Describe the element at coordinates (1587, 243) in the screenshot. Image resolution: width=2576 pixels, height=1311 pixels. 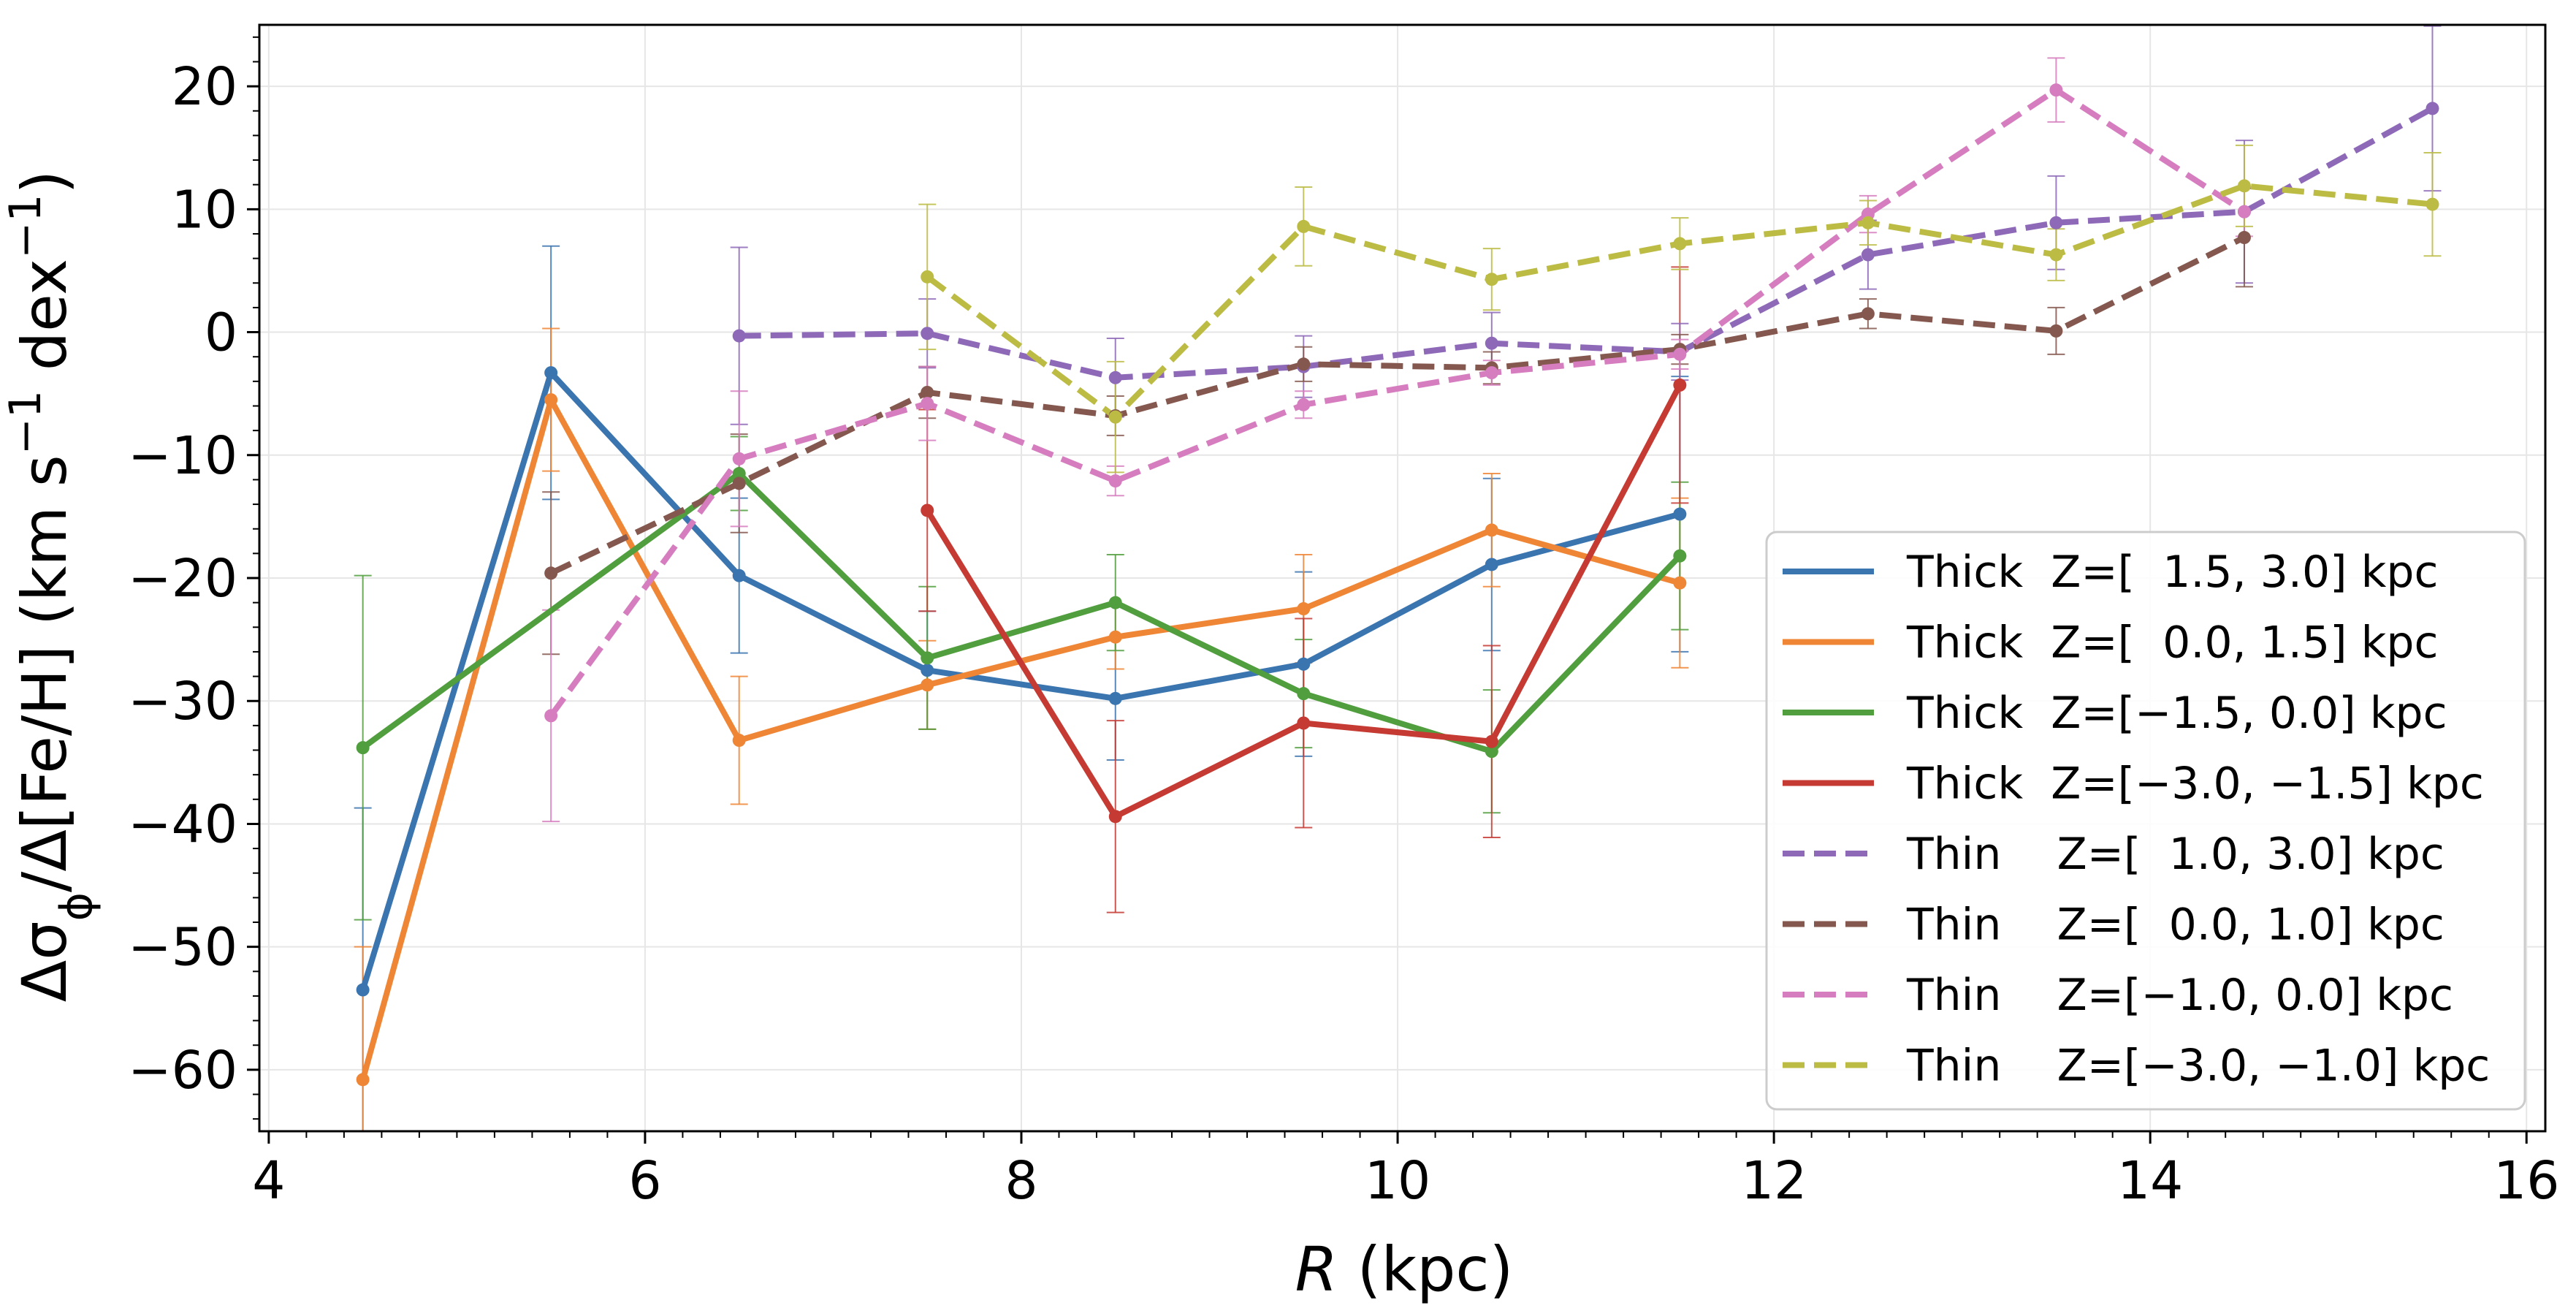
I see `series-line` at that location.